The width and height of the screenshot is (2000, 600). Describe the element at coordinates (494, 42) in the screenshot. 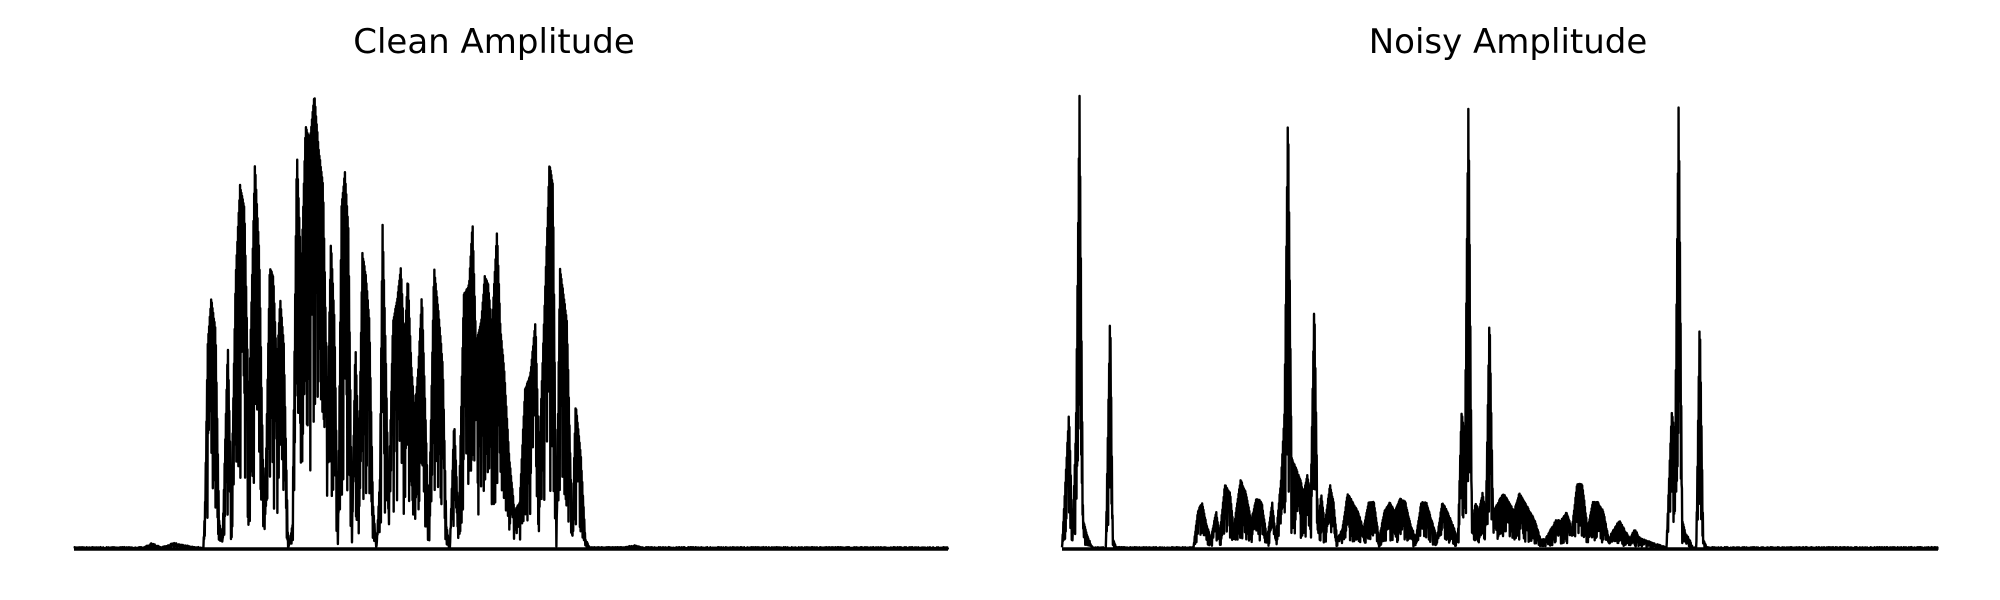

I see `chart-title: Clean Amplitude` at that location.